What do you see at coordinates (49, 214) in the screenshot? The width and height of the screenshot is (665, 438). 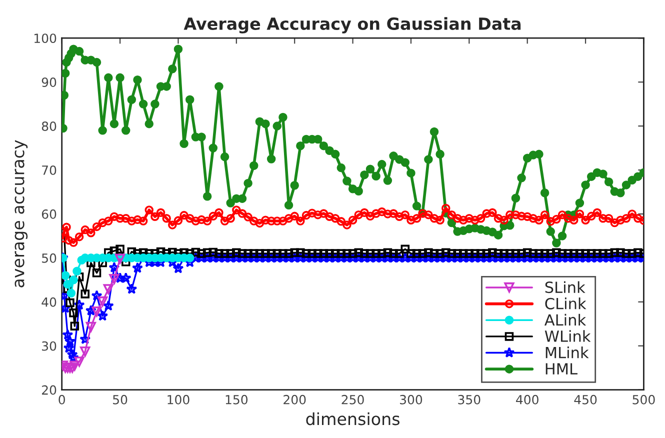 I see `y-tick-label: 60` at bounding box center [49, 214].